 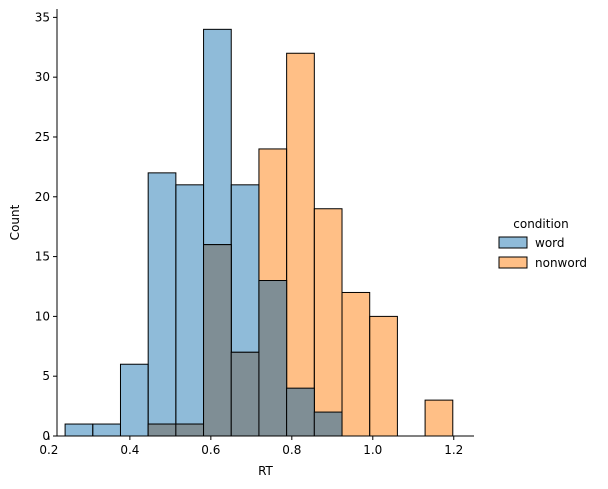 What do you see at coordinates (453, 450) in the screenshot?
I see `x-tick-label: 1.2` at bounding box center [453, 450].